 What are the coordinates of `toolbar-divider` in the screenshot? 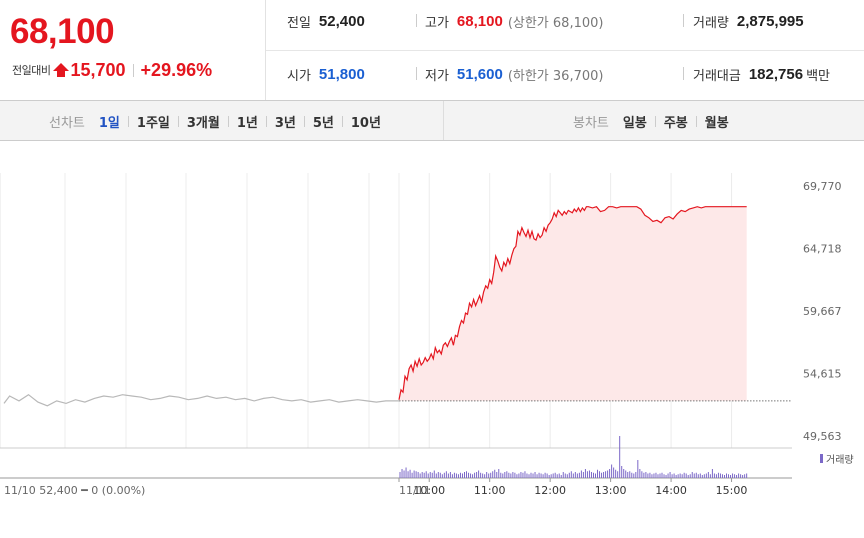 It's located at (443, 120).